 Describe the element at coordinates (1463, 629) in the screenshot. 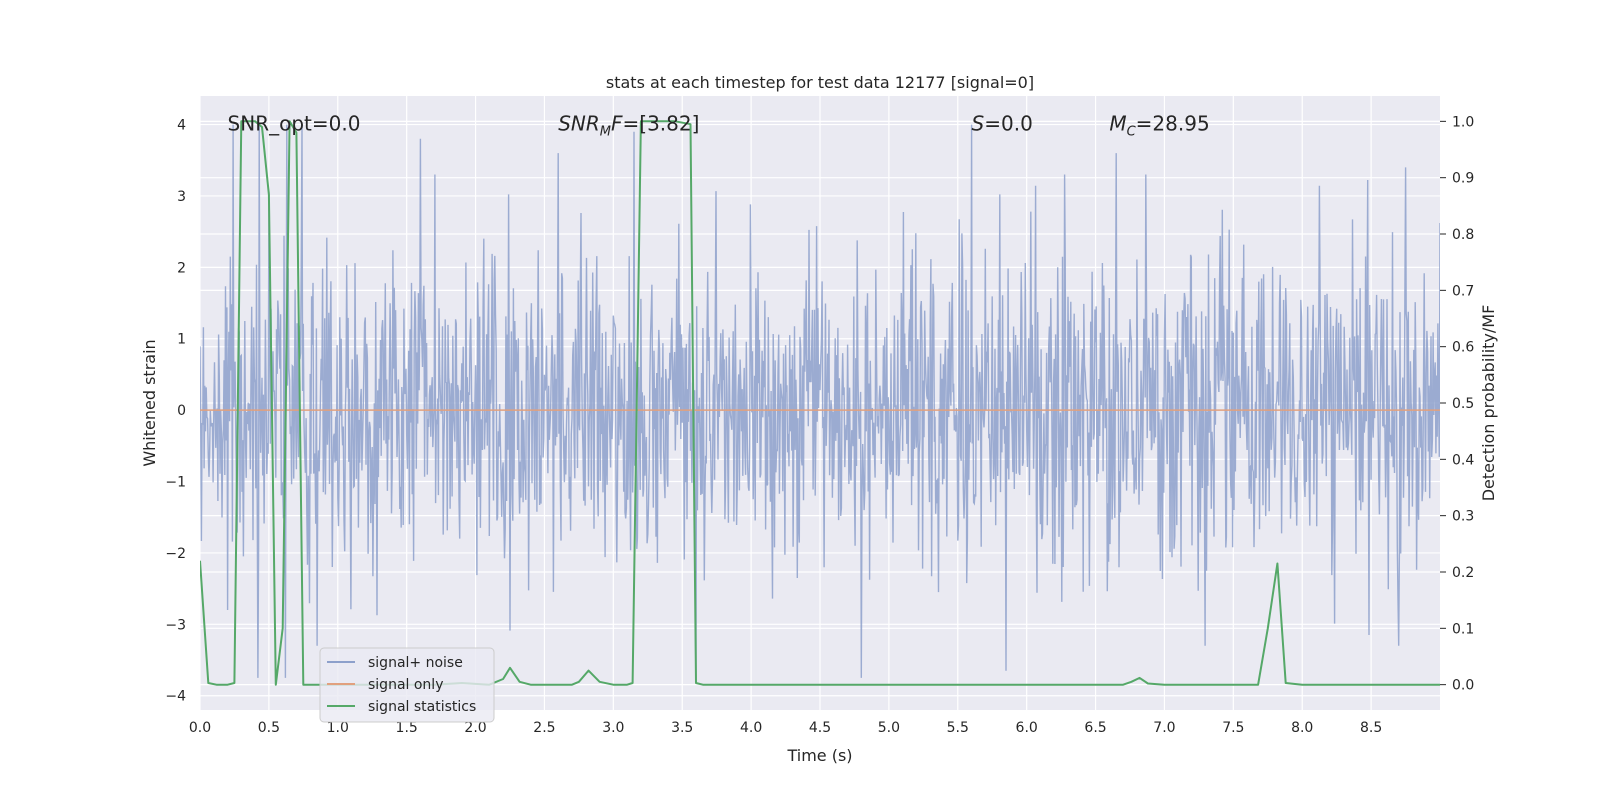

I see `y2-tick-label: 0.1` at that location.